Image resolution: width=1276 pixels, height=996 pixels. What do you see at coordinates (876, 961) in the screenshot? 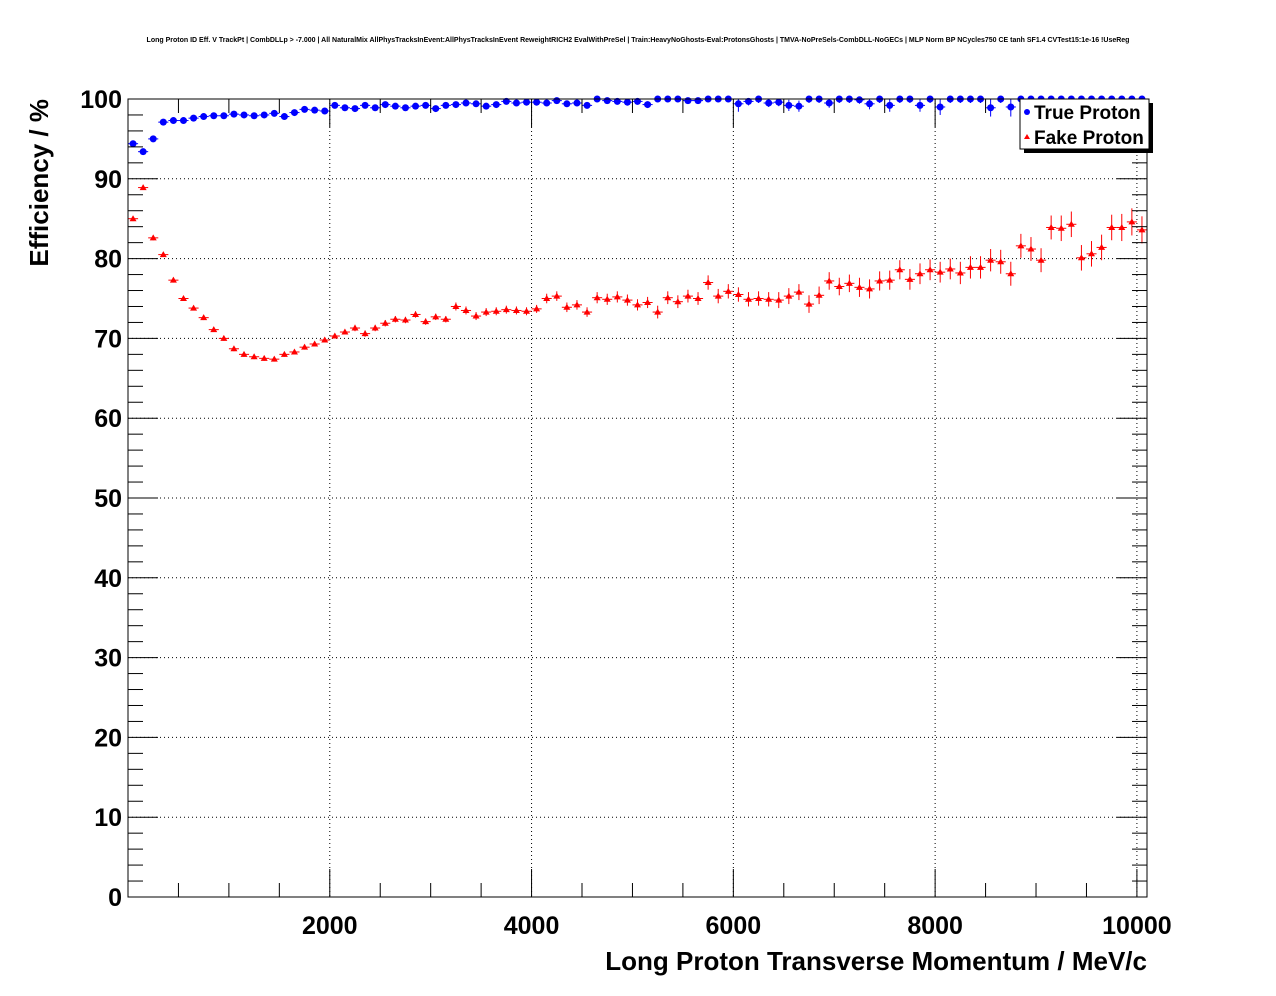
I see `x-axis-title: Long Proton Transverse Momentum / MeV/c` at bounding box center [876, 961].